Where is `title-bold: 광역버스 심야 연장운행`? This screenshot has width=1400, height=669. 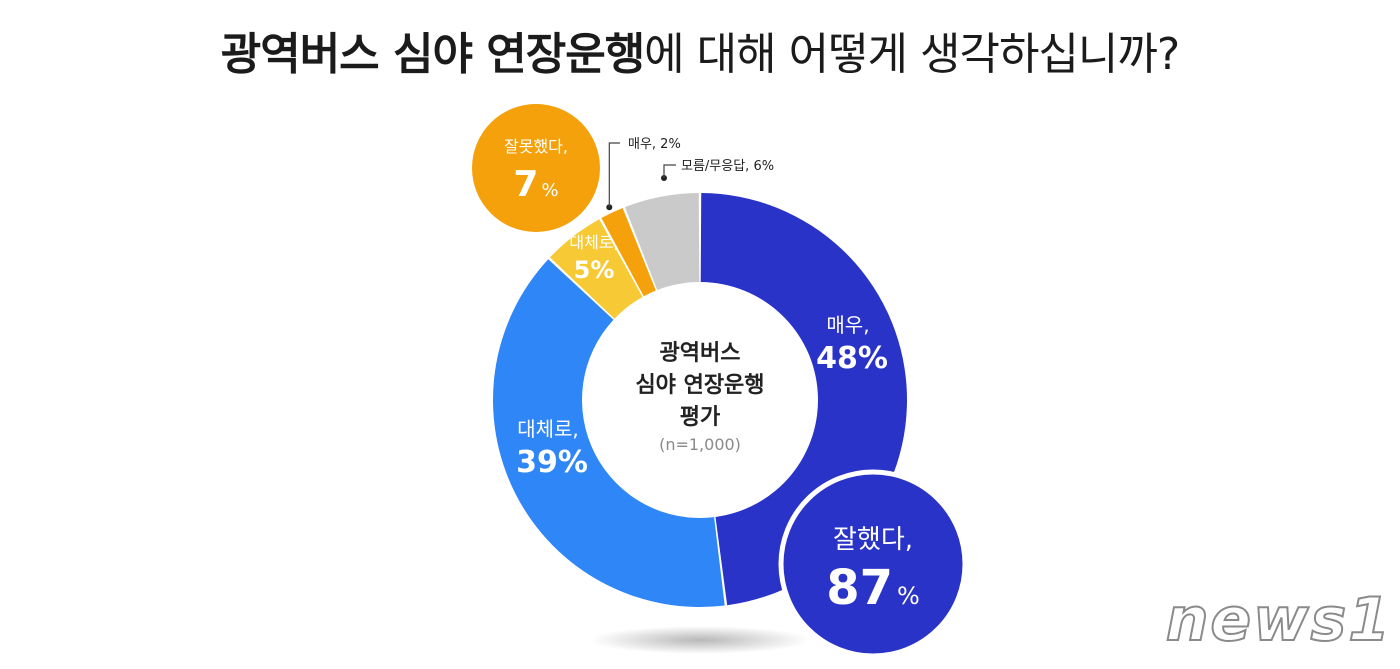 title-bold: 광역버스 심야 연장운행 is located at coordinates (432, 54).